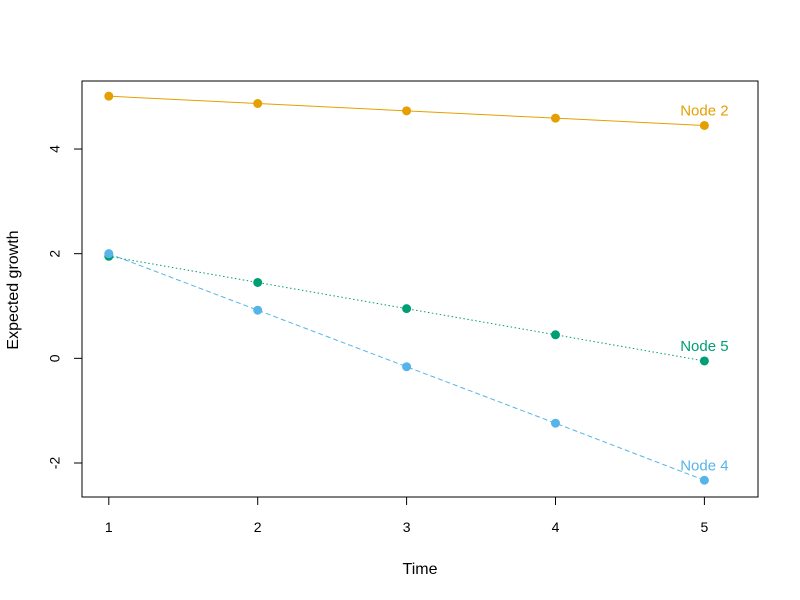 The height and width of the screenshot is (600, 800). I want to click on y-tick-label-0: -2, so click(55, 463).